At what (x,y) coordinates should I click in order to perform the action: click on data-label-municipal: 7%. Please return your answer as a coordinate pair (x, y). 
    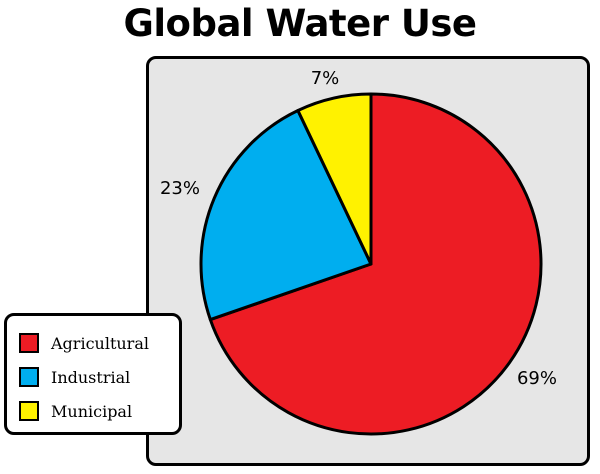
    Looking at the image, I should click on (325, 78).